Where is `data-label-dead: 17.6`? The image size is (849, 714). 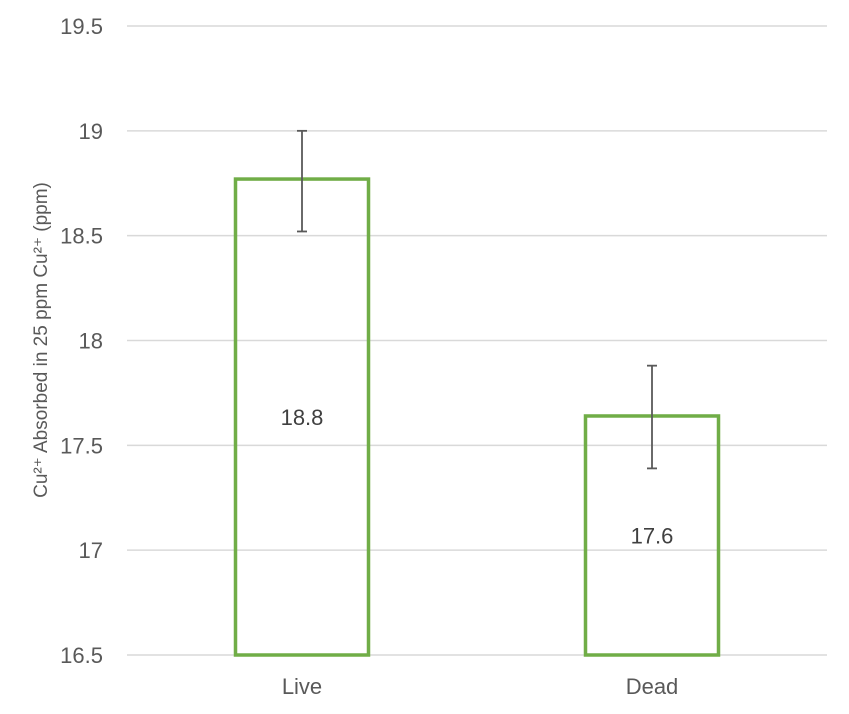 data-label-dead: 17.6 is located at coordinates (652, 535).